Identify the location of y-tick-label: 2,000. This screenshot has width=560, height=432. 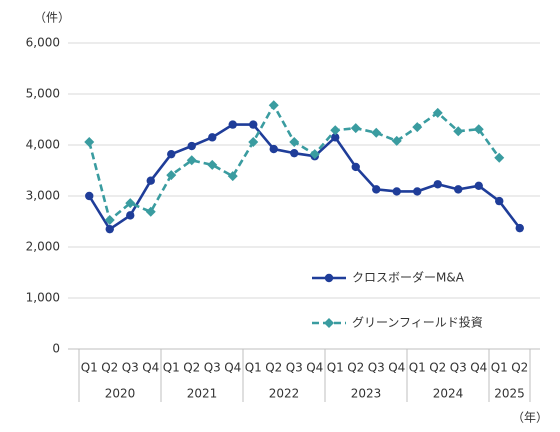
(43, 247).